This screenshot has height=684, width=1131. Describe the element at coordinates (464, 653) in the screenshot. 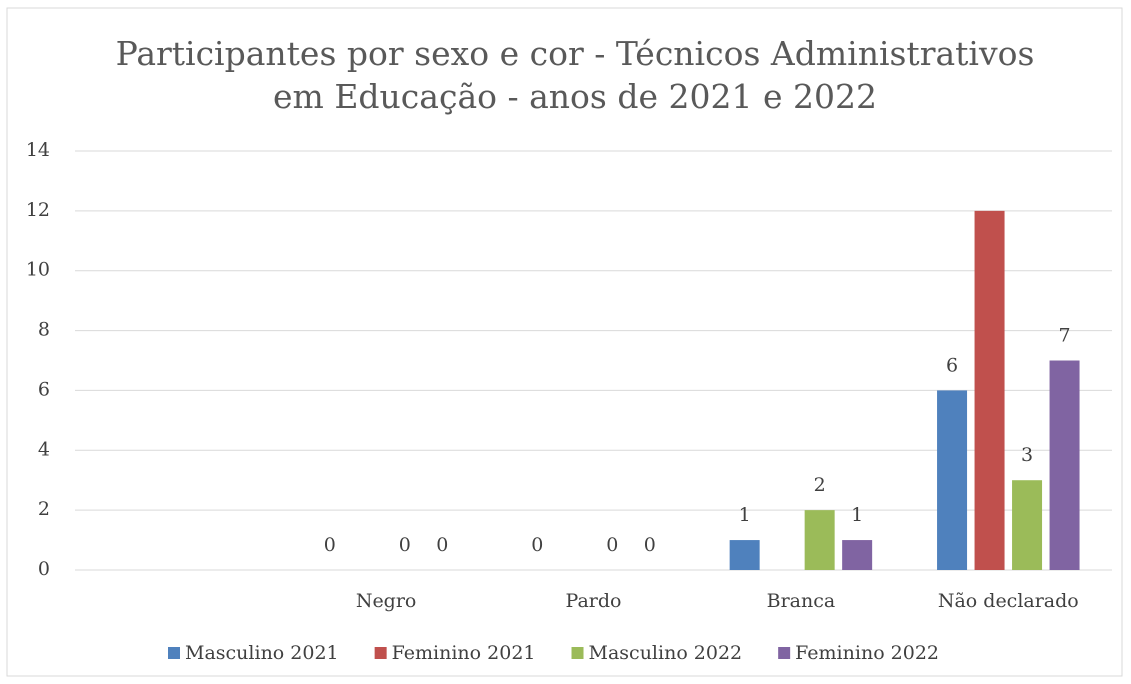

I see `legend-label: Feminino 2021` at that location.